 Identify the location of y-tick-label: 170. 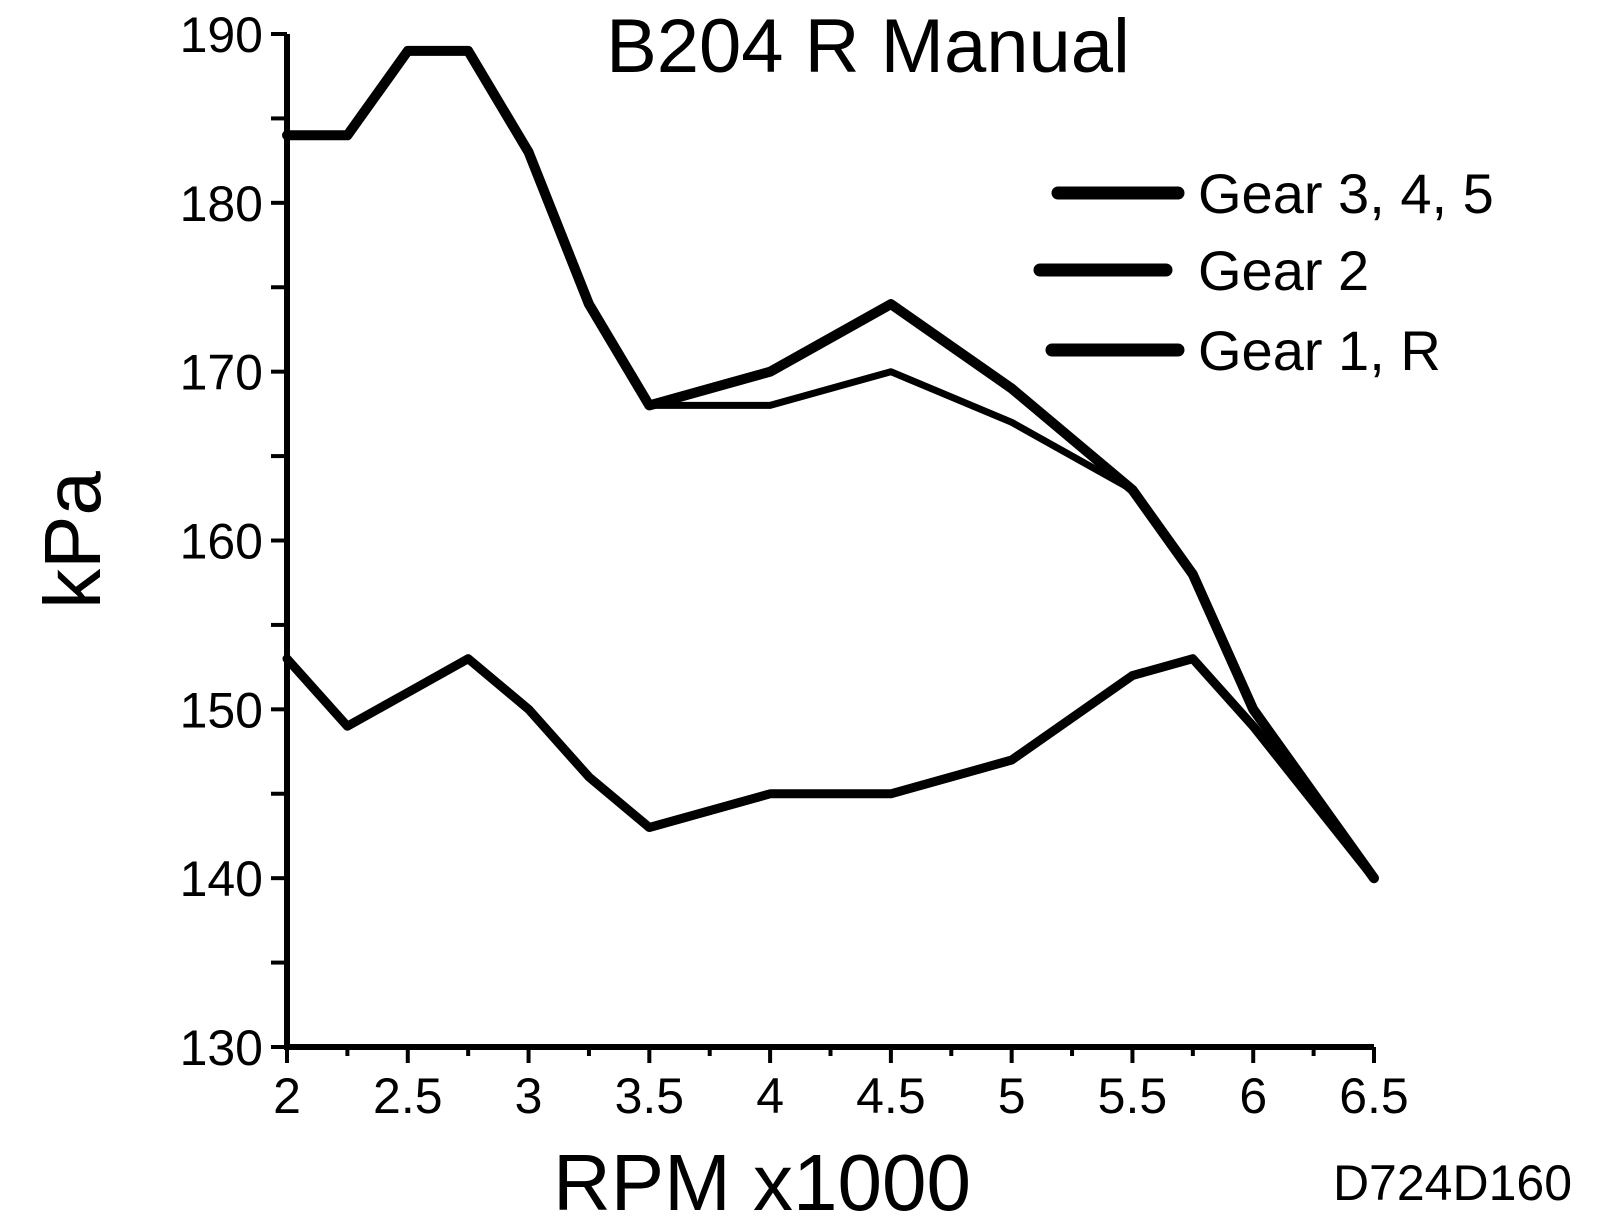
(221, 373).